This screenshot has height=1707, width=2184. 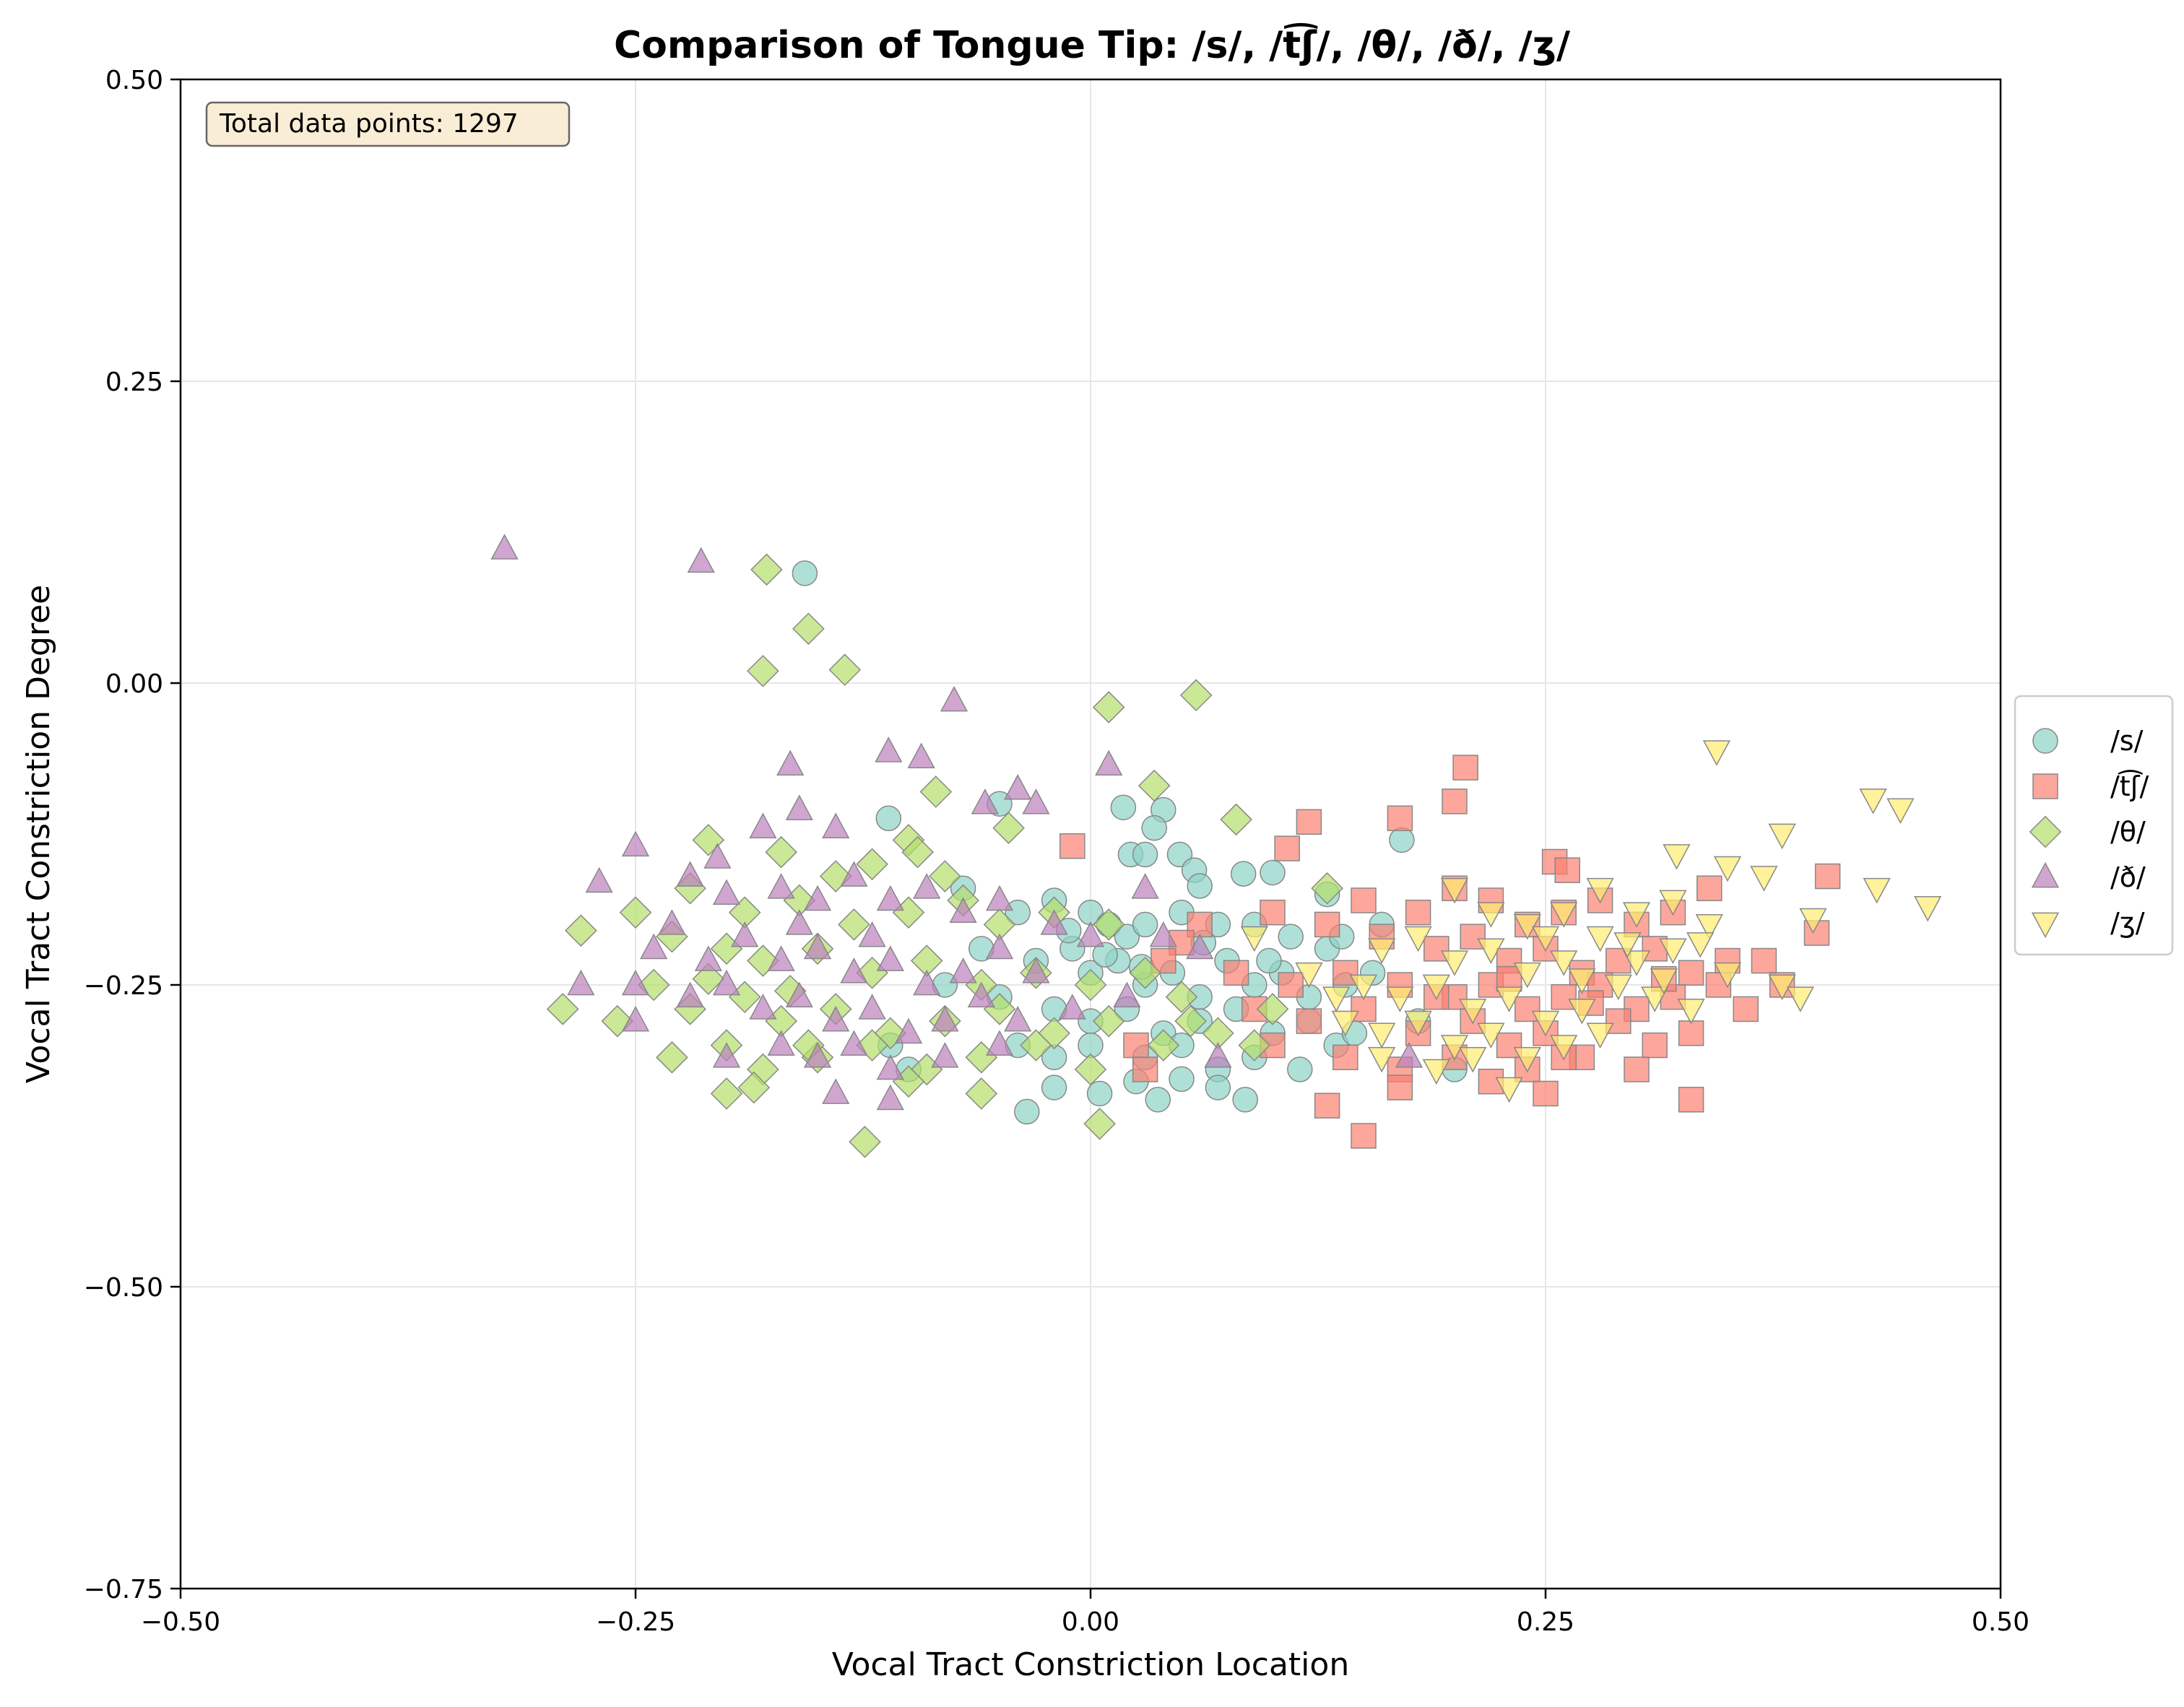 What do you see at coordinates (2129, 786) in the screenshot?
I see `legend-label: /t͡ʃ/` at bounding box center [2129, 786].